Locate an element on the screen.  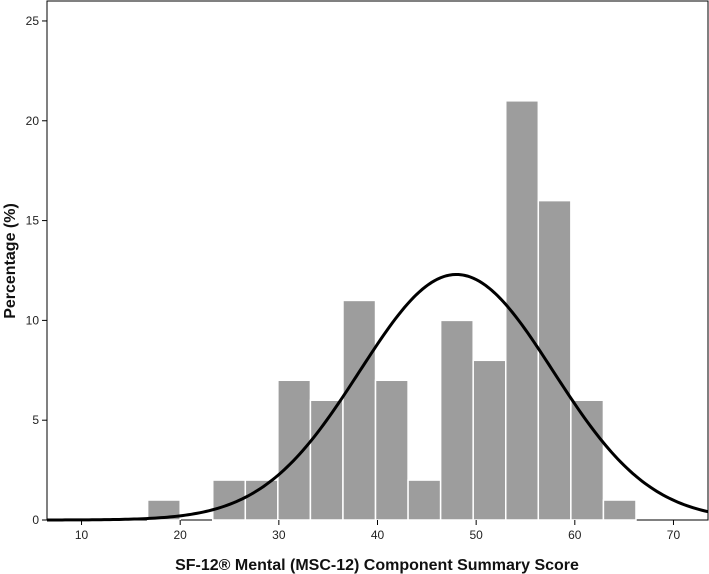
y-axis: 0 5 10 15 20 25 is located at coordinates (36, 270).